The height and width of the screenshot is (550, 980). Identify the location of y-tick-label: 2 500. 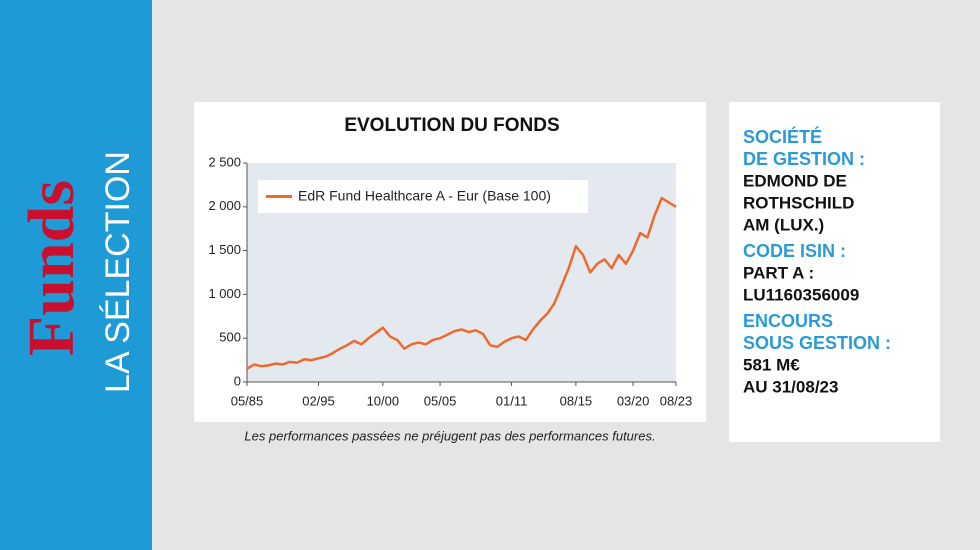
(224, 161).